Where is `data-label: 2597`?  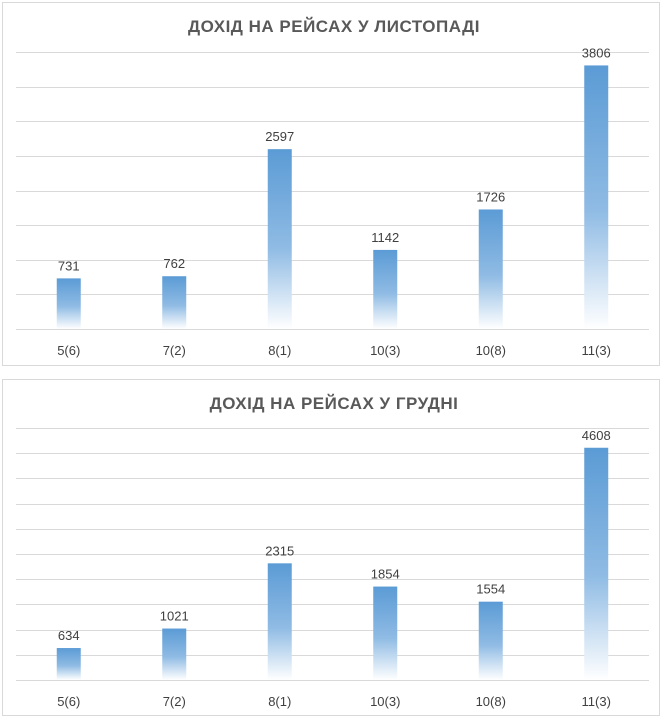
data-label: 2597 is located at coordinates (279, 136).